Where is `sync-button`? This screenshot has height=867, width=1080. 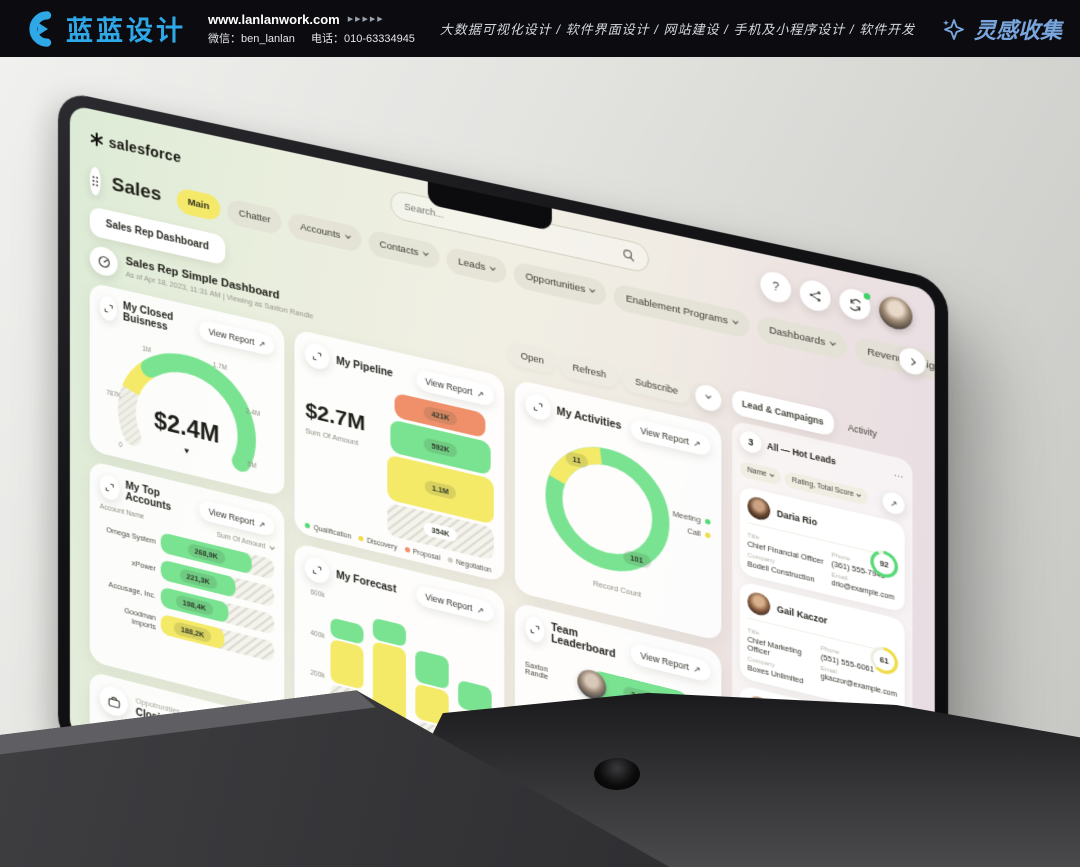
sync-button is located at coordinates (855, 304).